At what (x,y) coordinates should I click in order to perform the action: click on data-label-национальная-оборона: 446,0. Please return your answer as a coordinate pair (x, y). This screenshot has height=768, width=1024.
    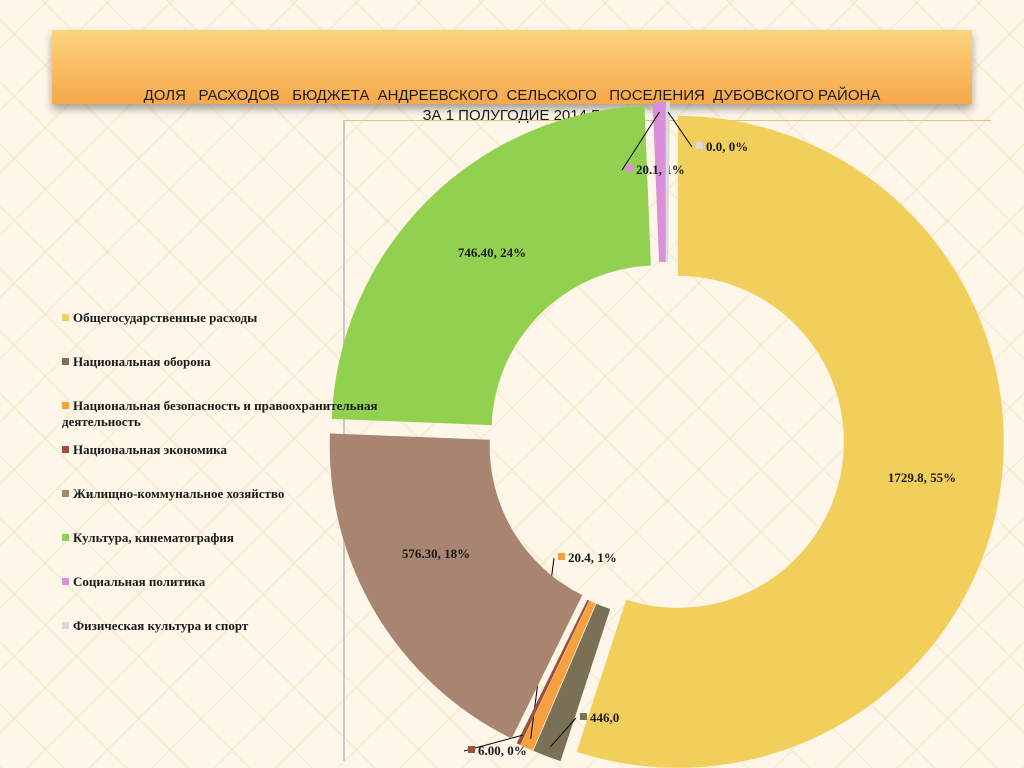
    Looking at the image, I should click on (604, 717).